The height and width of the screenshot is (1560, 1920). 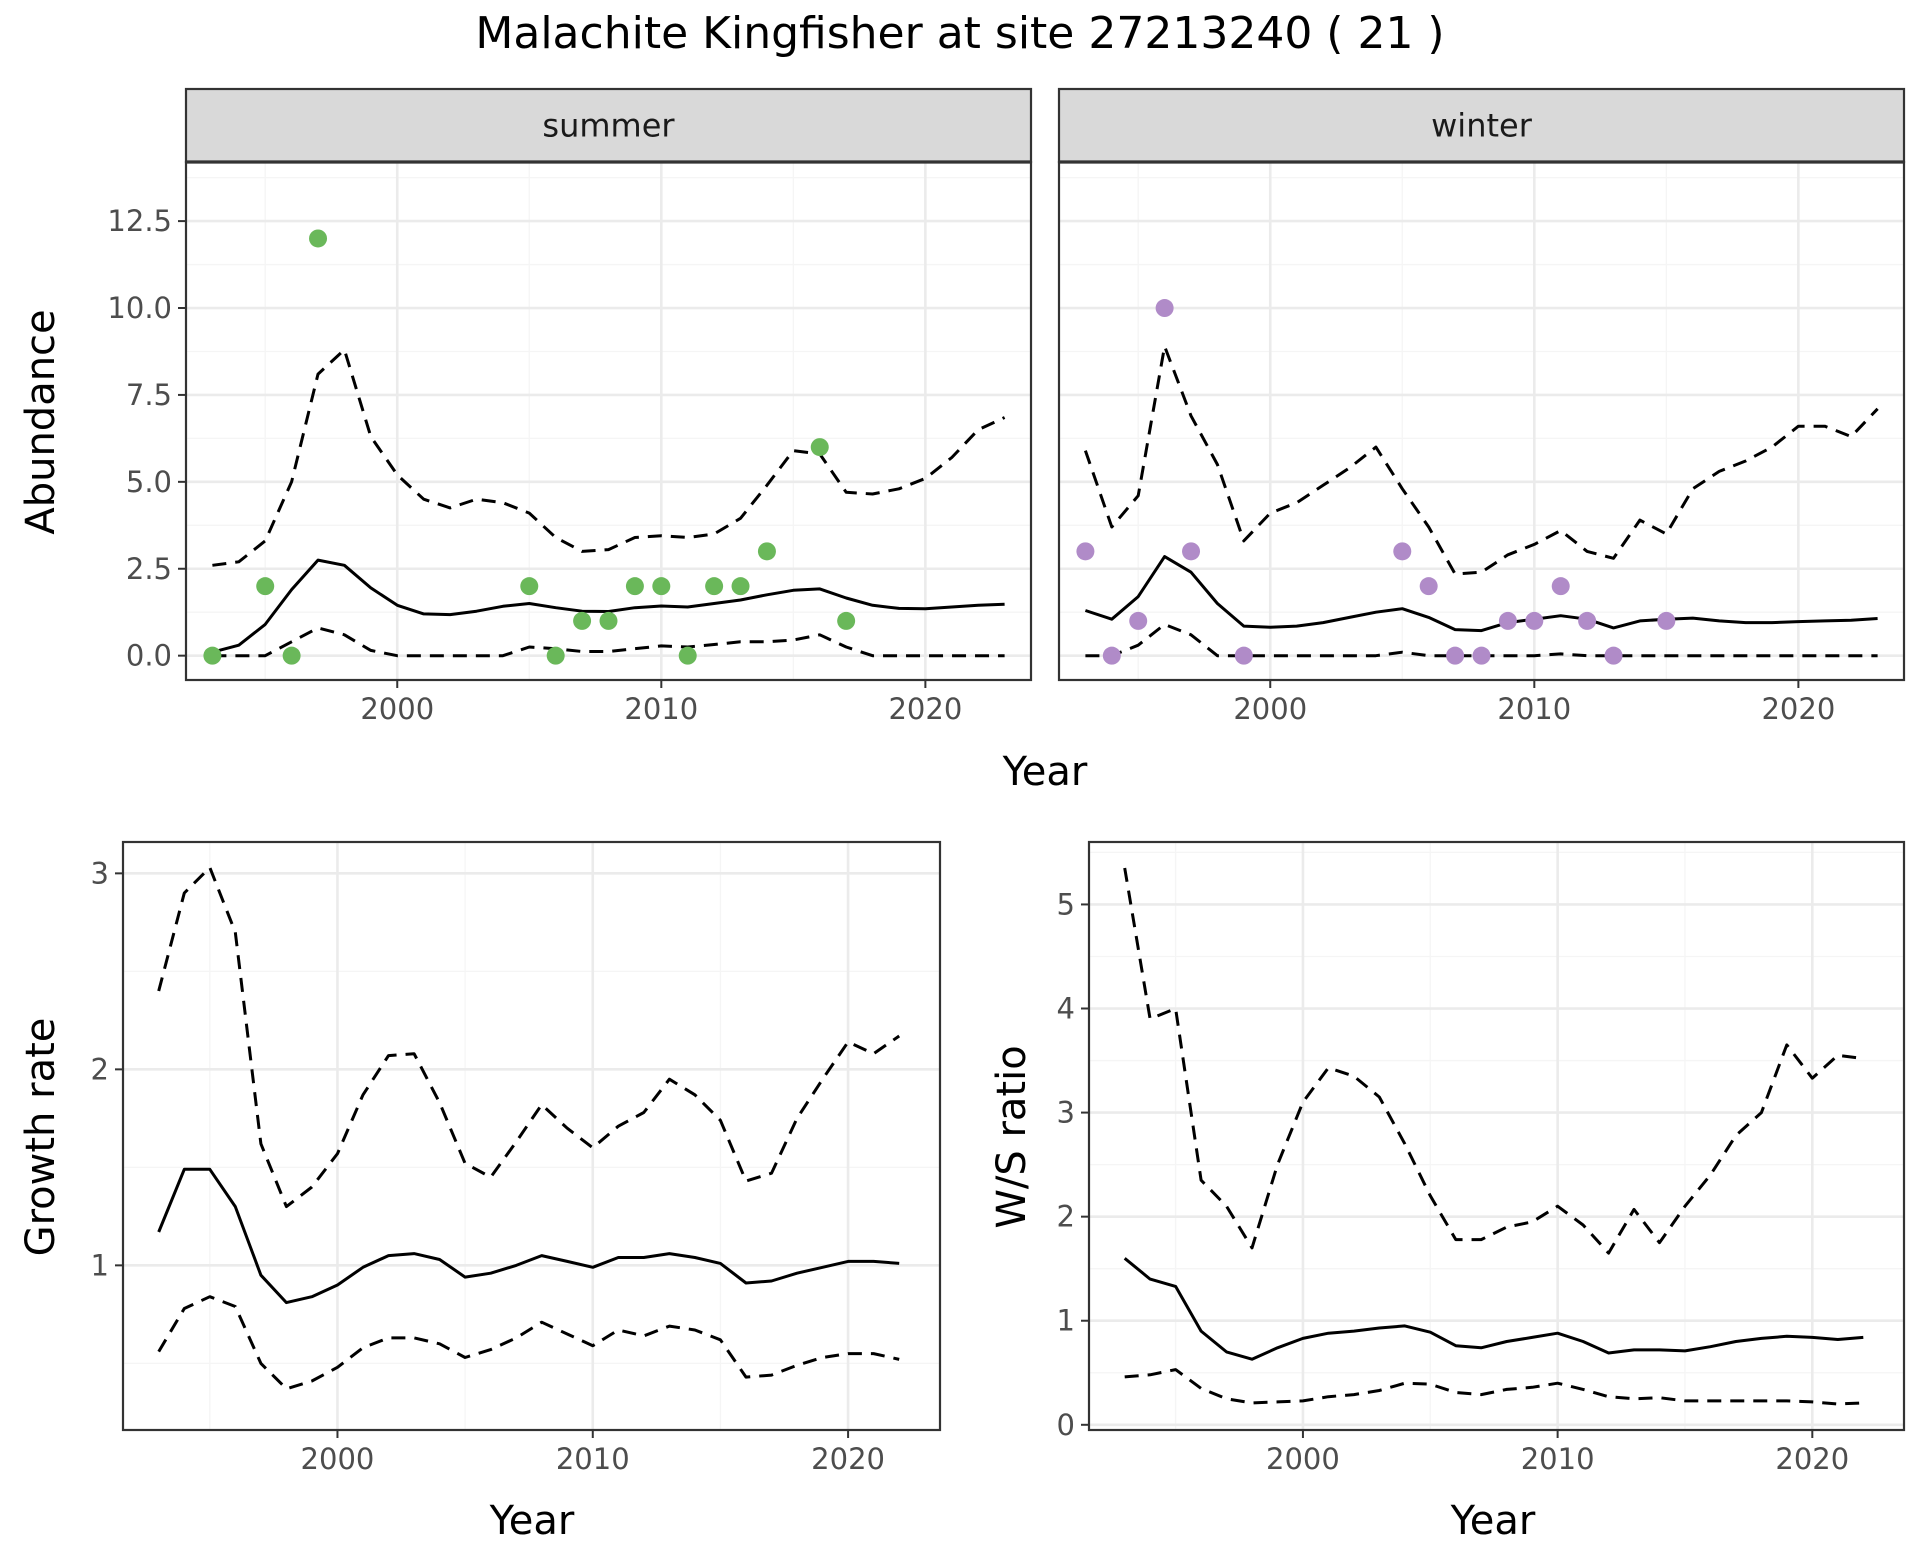 What do you see at coordinates (149, 395) in the screenshot?
I see `y-tick-label: 7.5` at bounding box center [149, 395].